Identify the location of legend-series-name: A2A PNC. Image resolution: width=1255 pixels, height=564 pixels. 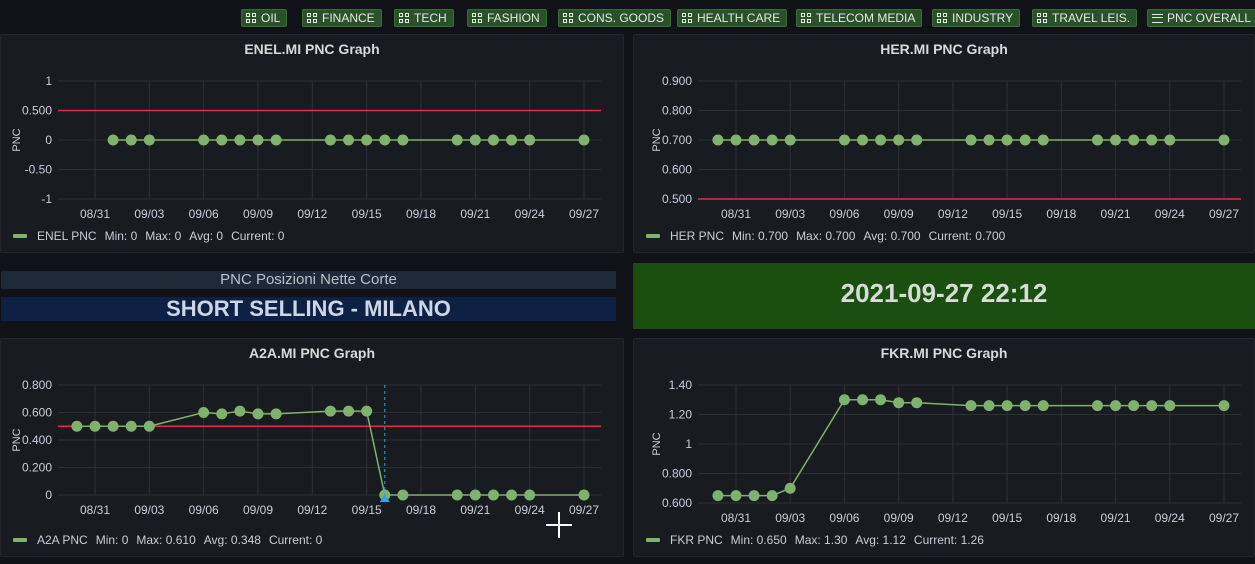
(62, 540).